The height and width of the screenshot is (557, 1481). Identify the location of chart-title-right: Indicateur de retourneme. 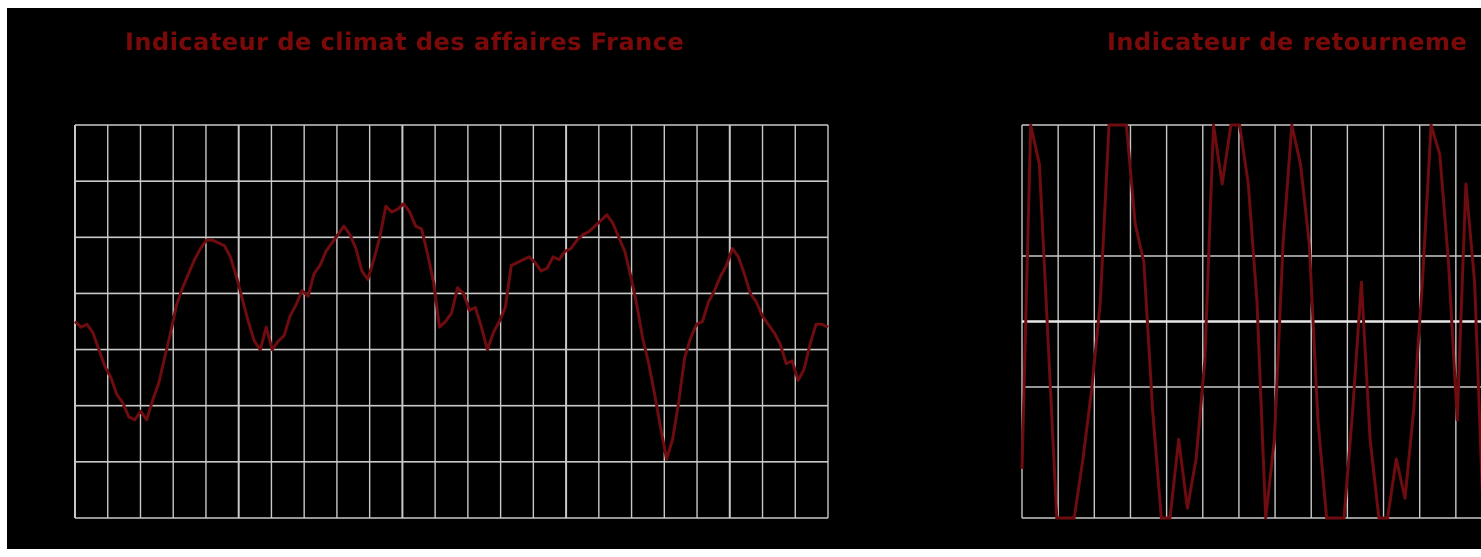
(1287, 42).